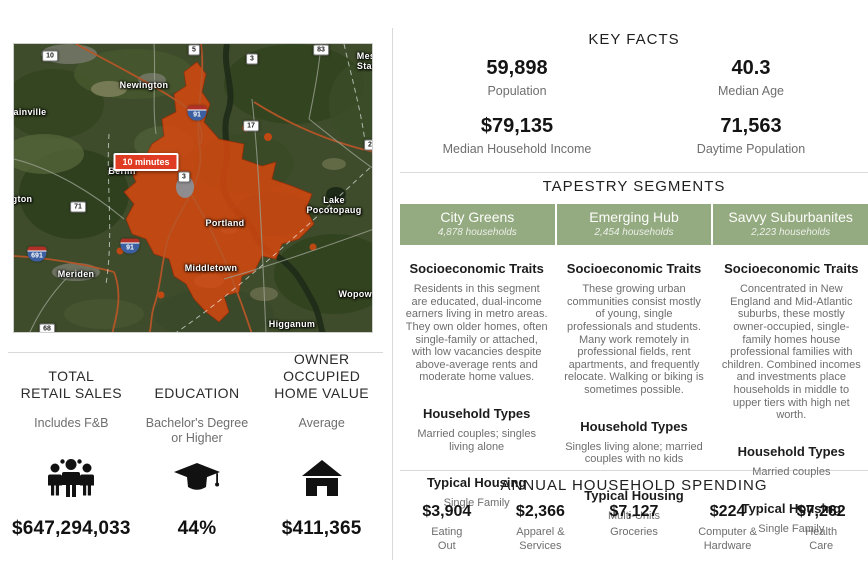 This screenshot has height=588, width=868. What do you see at coordinates (194, 50) in the screenshot?
I see `route-shield: 5` at bounding box center [194, 50].